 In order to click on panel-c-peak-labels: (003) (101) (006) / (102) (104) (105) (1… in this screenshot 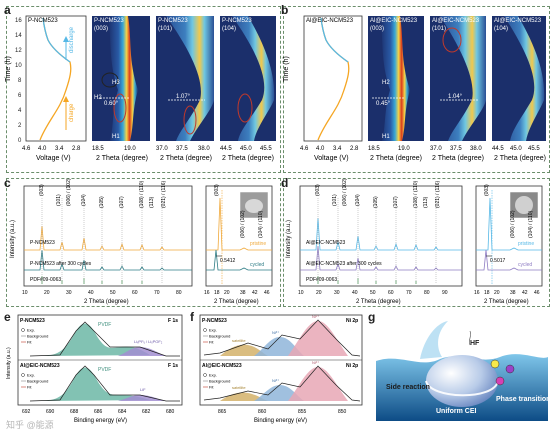, I will do `click(103, 193)`.